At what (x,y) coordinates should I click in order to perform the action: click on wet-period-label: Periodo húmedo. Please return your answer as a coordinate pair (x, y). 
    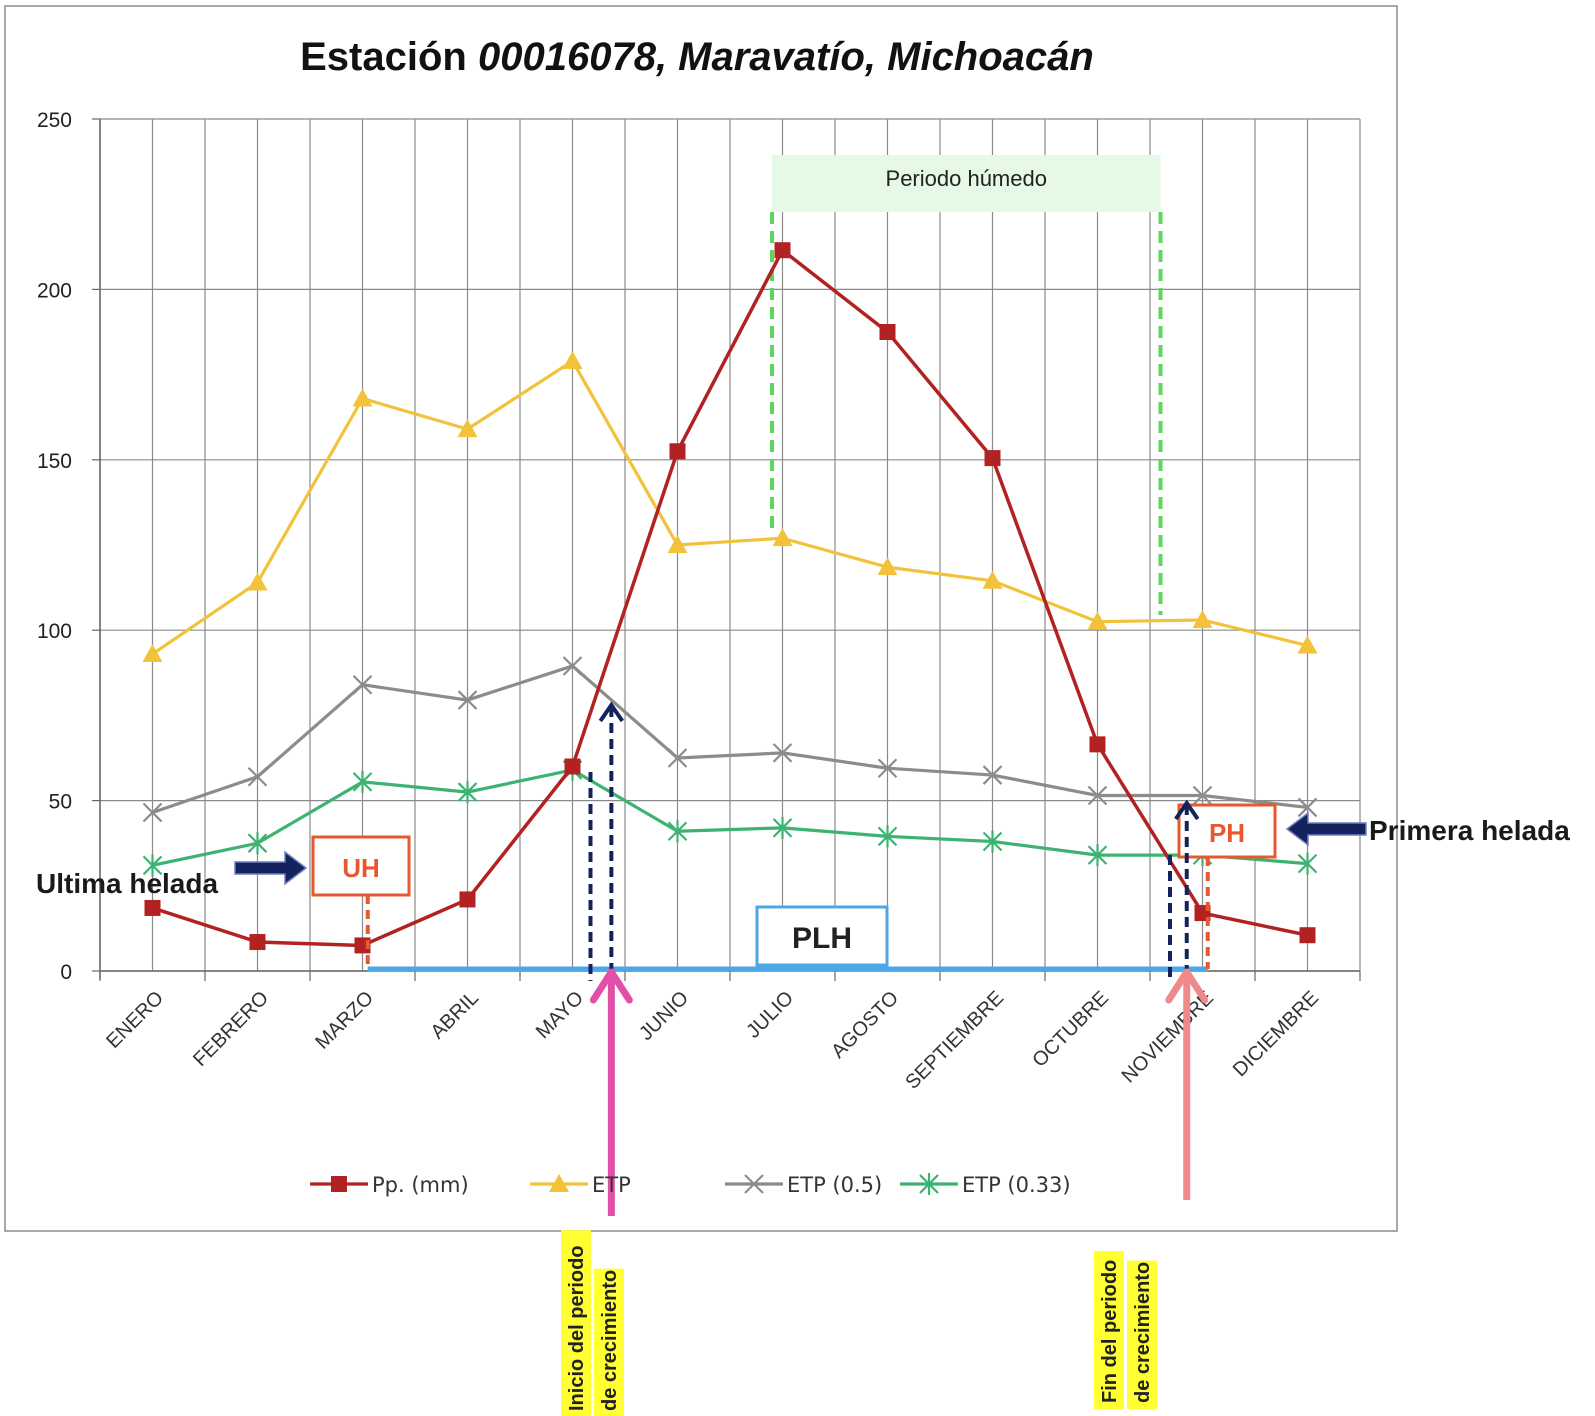
    Looking at the image, I should click on (966, 178).